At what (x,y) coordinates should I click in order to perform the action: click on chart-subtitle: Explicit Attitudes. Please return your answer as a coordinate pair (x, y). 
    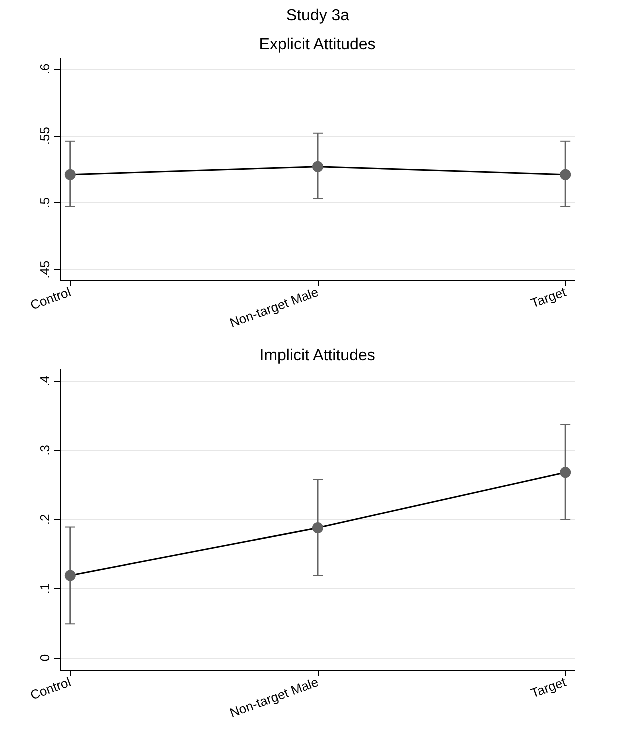
    Looking at the image, I should click on (317, 45).